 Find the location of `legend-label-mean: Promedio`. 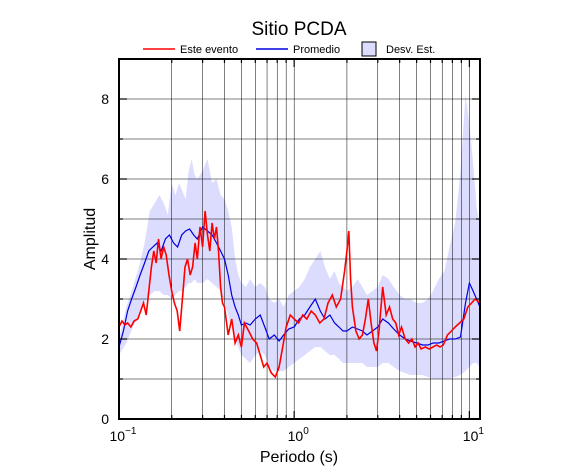

legend-label-mean: Promedio is located at coordinates (316, 50).